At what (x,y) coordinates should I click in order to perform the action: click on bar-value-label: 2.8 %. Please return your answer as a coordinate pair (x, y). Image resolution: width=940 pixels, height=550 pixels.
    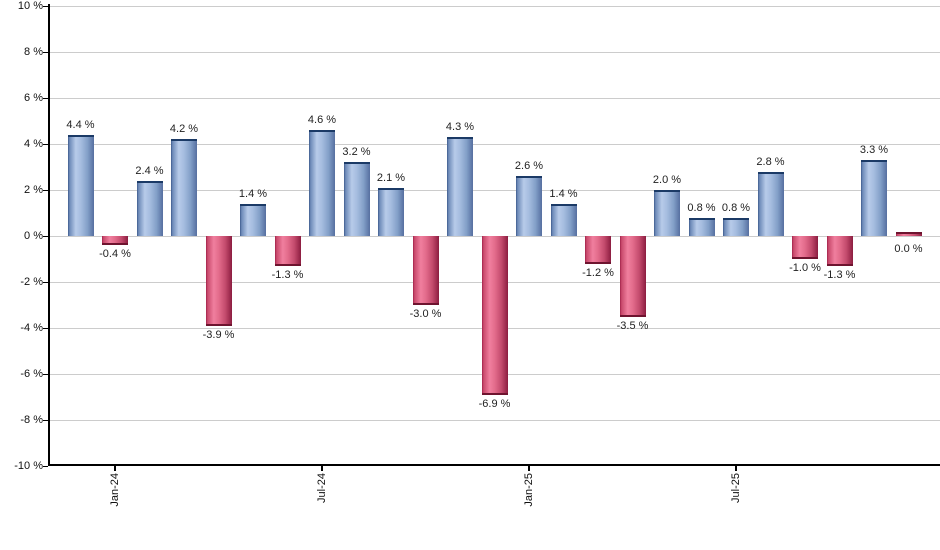
    Looking at the image, I should click on (770, 161).